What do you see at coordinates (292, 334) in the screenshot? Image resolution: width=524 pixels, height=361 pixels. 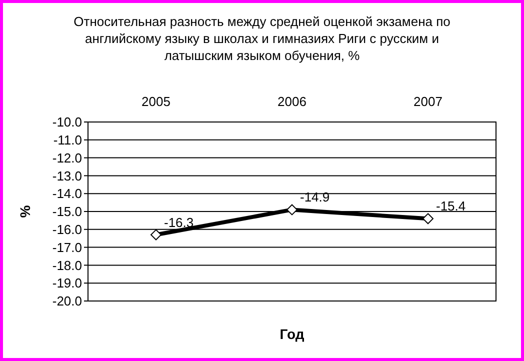 I see `x-axis-title: Год` at bounding box center [292, 334].